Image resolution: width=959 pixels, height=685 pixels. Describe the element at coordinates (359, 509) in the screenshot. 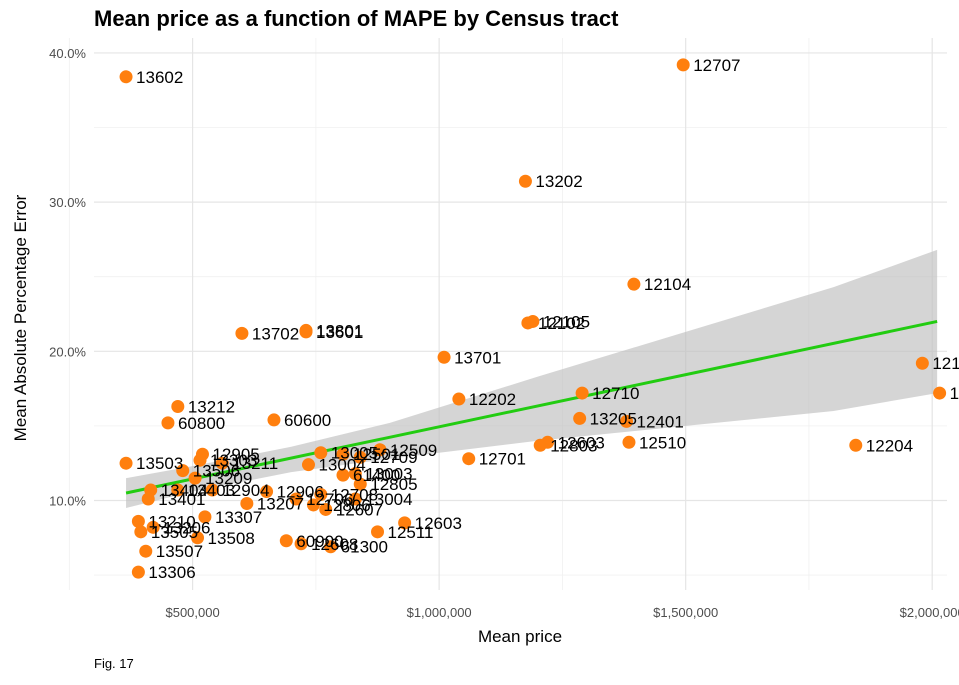

I see `point-label: 12607` at that location.